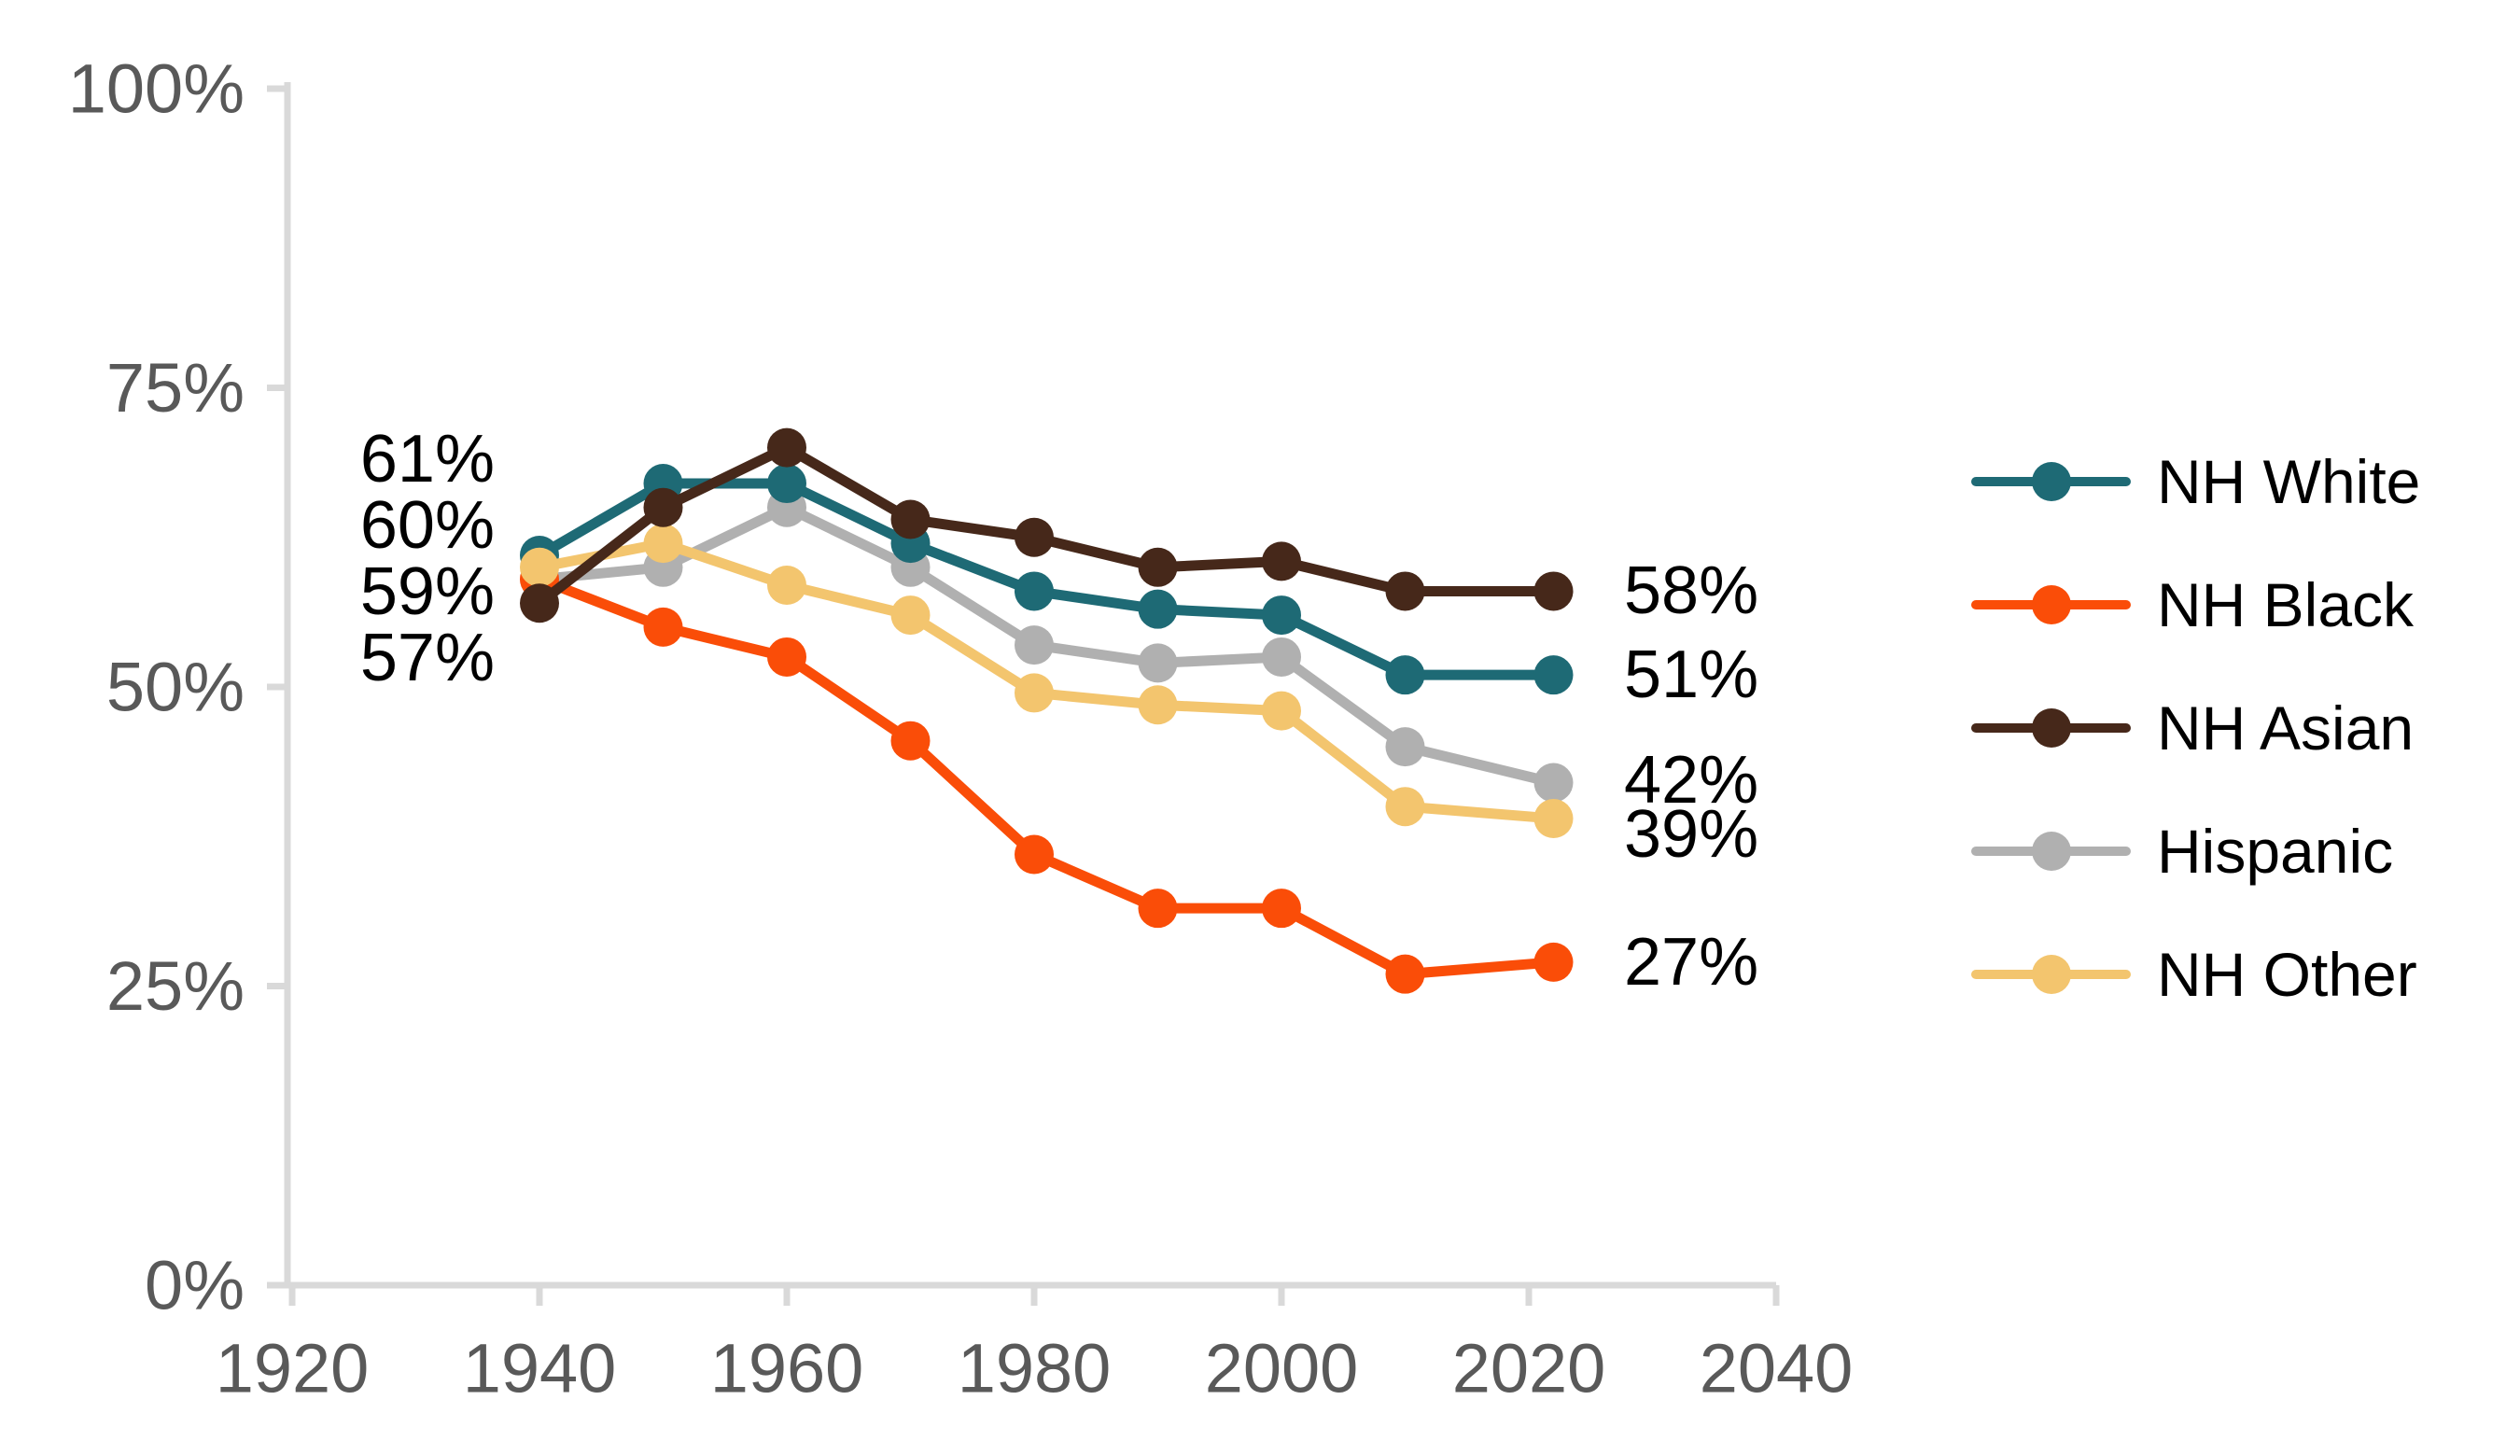 The height and width of the screenshot is (1456, 2520). Describe the element at coordinates (175, 687) in the screenshot. I see `y-tick-label: 50%` at that location.